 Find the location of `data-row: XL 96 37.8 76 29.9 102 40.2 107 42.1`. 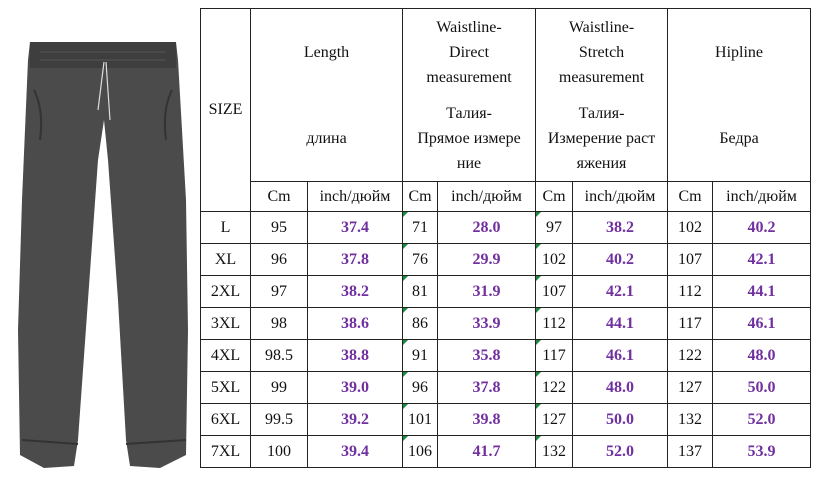

data-row: XL 96 37.8 76 29.9 102 40.2 107 42.1 is located at coordinates (506, 259).